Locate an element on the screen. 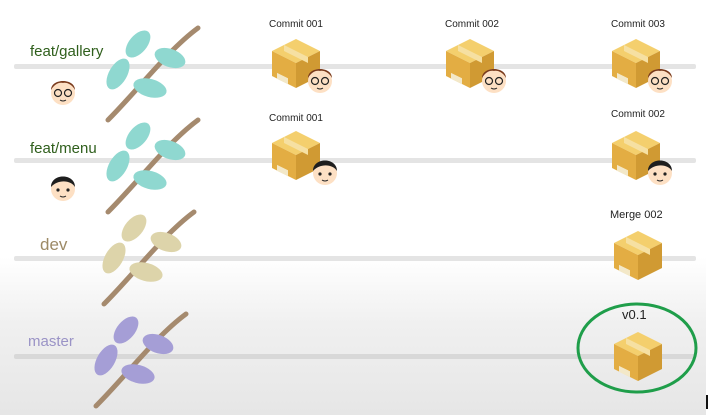  master-lane is located at coordinates (355, 356).